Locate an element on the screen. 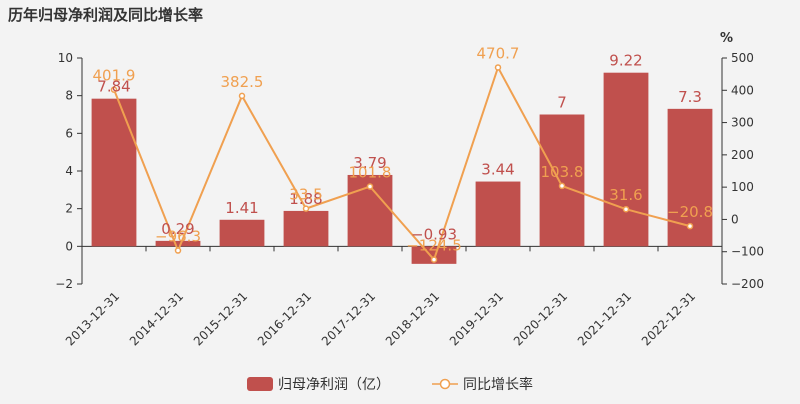 The height and width of the screenshot is (404, 800). line-data-label: −124.5 is located at coordinates (434, 246).